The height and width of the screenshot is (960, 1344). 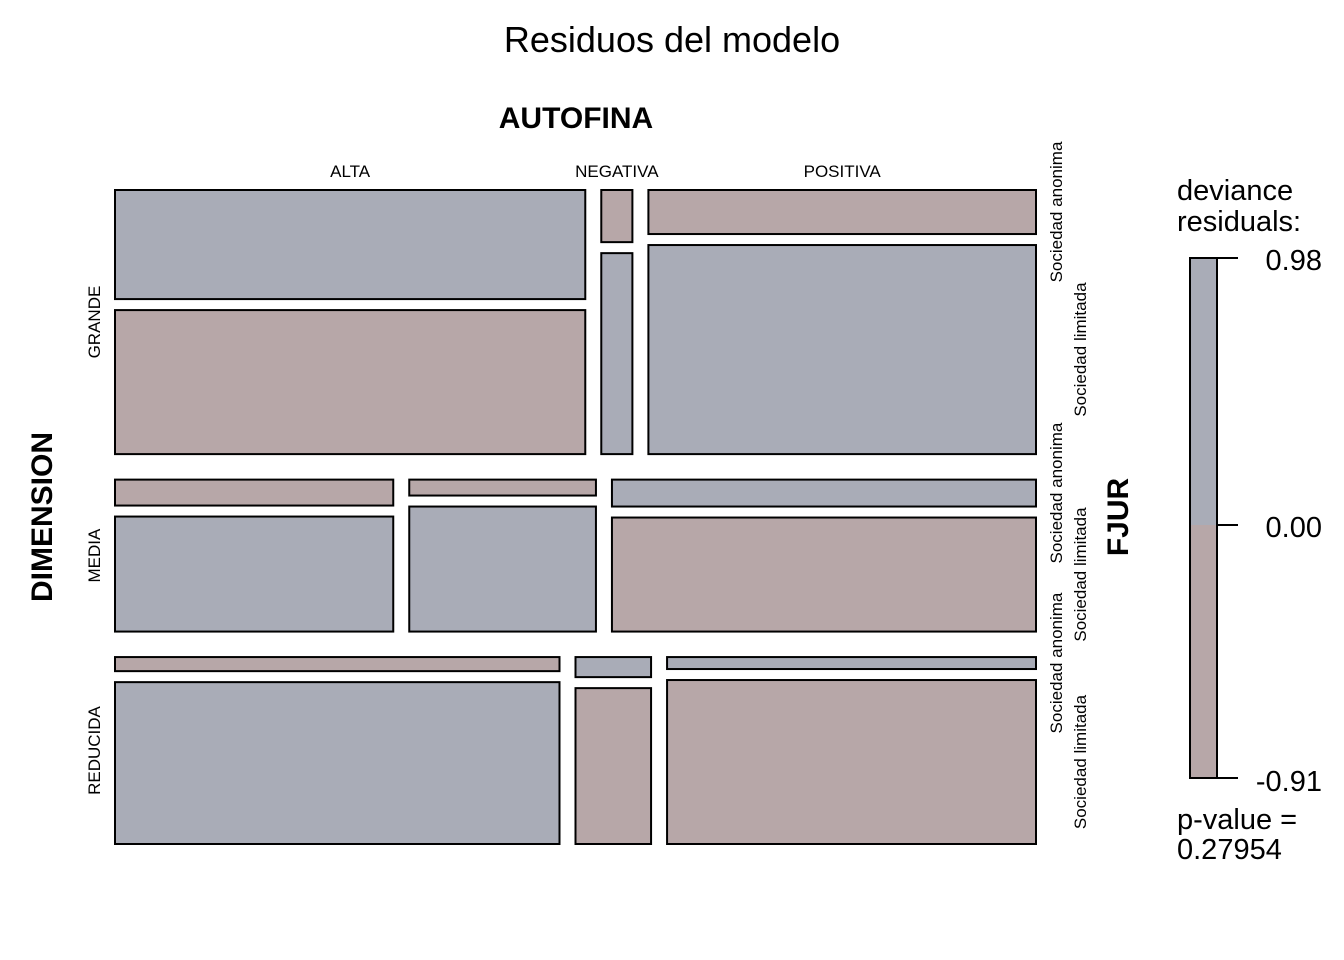 What do you see at coordinates (843, 171) in the screenshot?
I see `column-label-positiva: POSITIVA` at bounding box center [843, 171].